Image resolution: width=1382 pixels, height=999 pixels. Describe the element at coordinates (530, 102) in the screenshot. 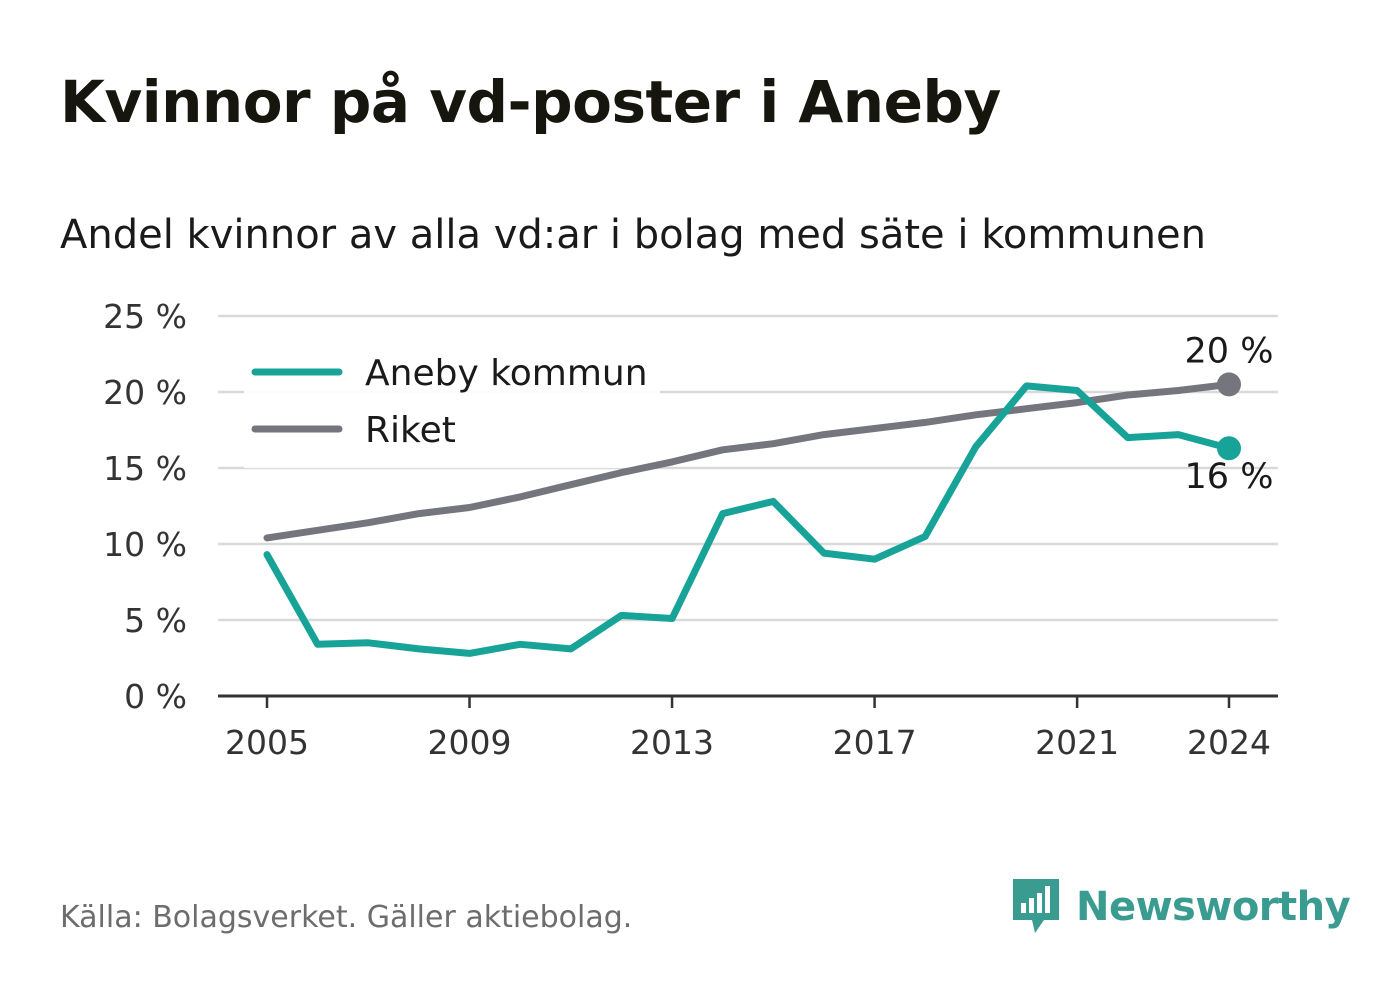

I see `chart-title: Kvinnor på vd-poster i Aneby` at that location.